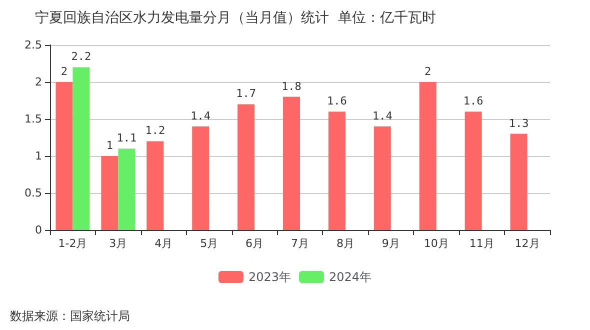 Image resolution: width=590 pixels, height=330 pixels. Describe the element at coordinates (33, 119) in the screenshot. I see `y-tick-label: 1.5` at that location.